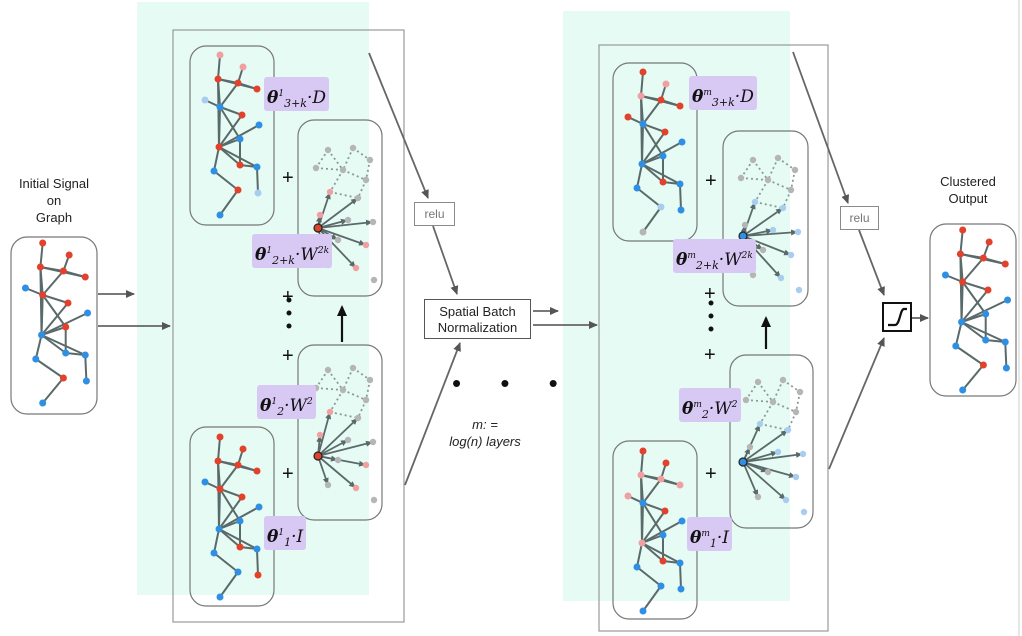 This screenshot has width=1022, height=636. What do you see at coordinates (289, 326) in the screenshot?
I see `vertical-dot` at bounding box center [289, 326].